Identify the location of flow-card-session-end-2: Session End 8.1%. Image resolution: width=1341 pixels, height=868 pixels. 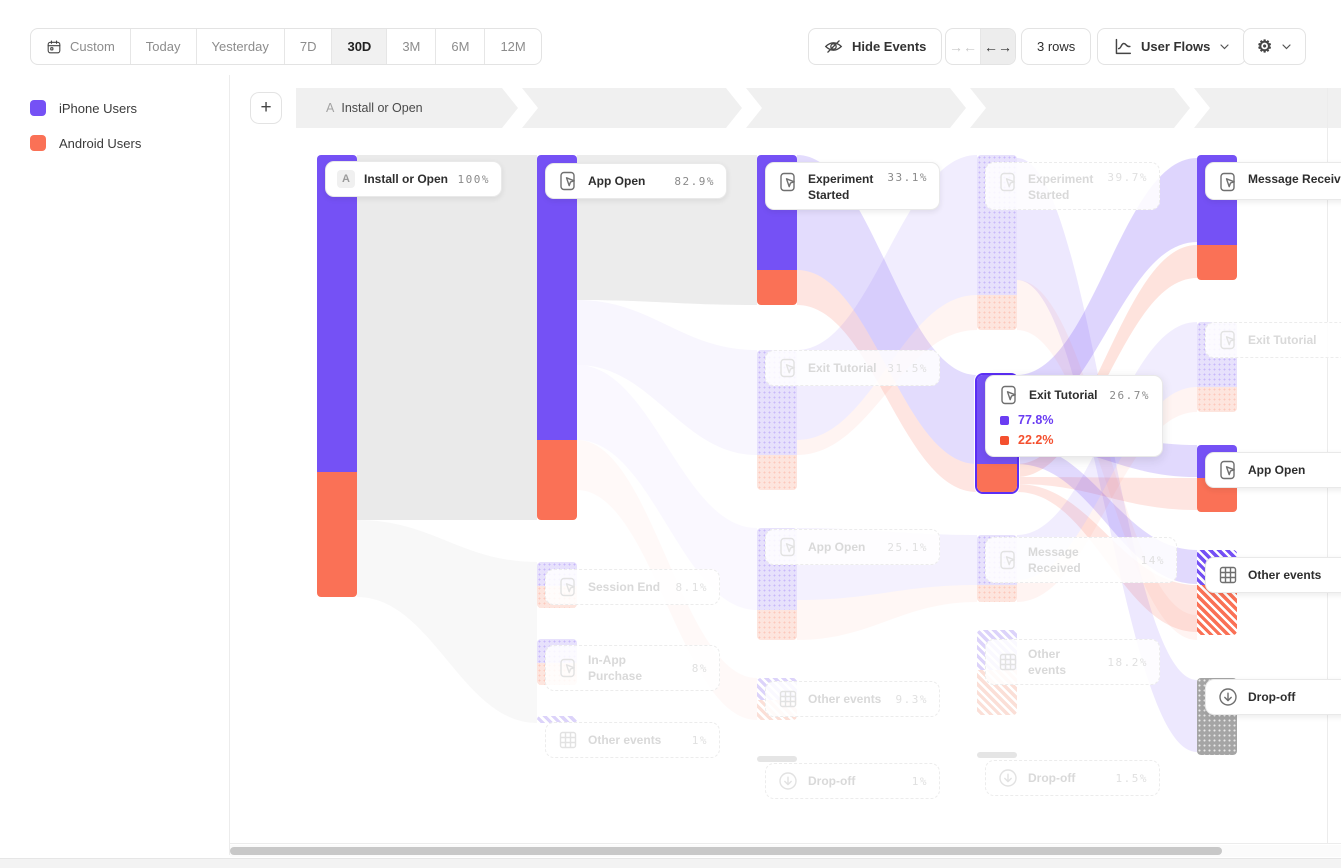
(632, 587).